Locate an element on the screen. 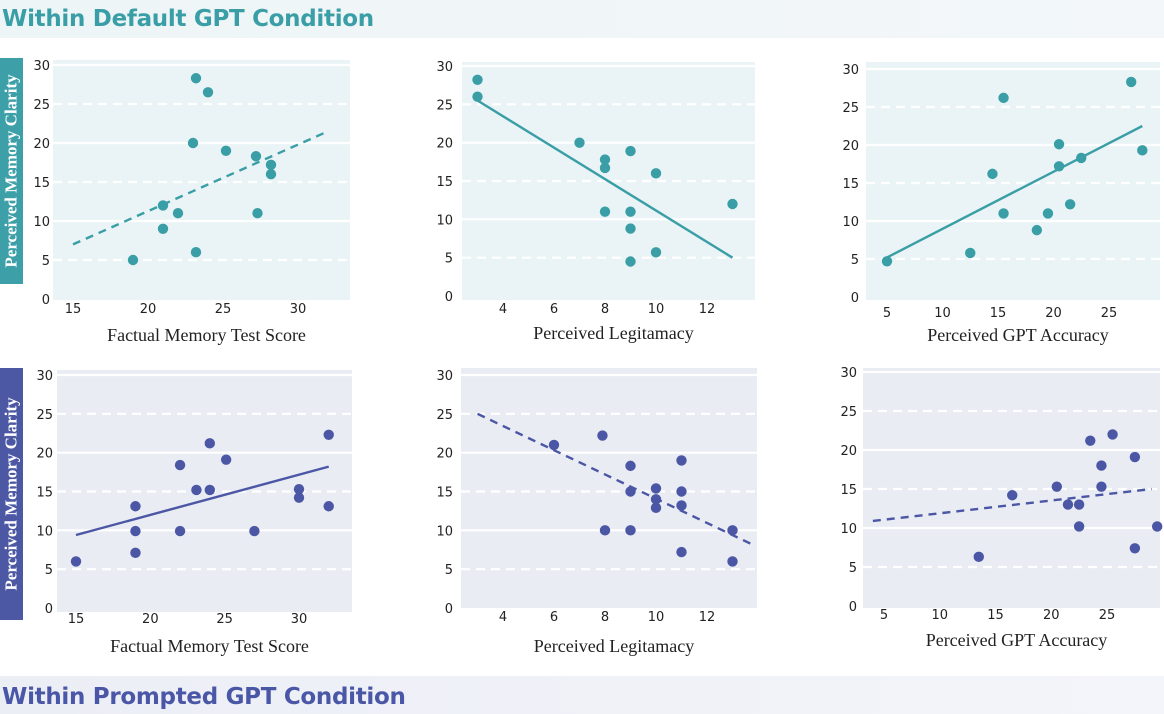 The width and height of the screenshot is (1164, 714). x-axis-label: Factual Memory Test Score is located at coordinates (206, 335).